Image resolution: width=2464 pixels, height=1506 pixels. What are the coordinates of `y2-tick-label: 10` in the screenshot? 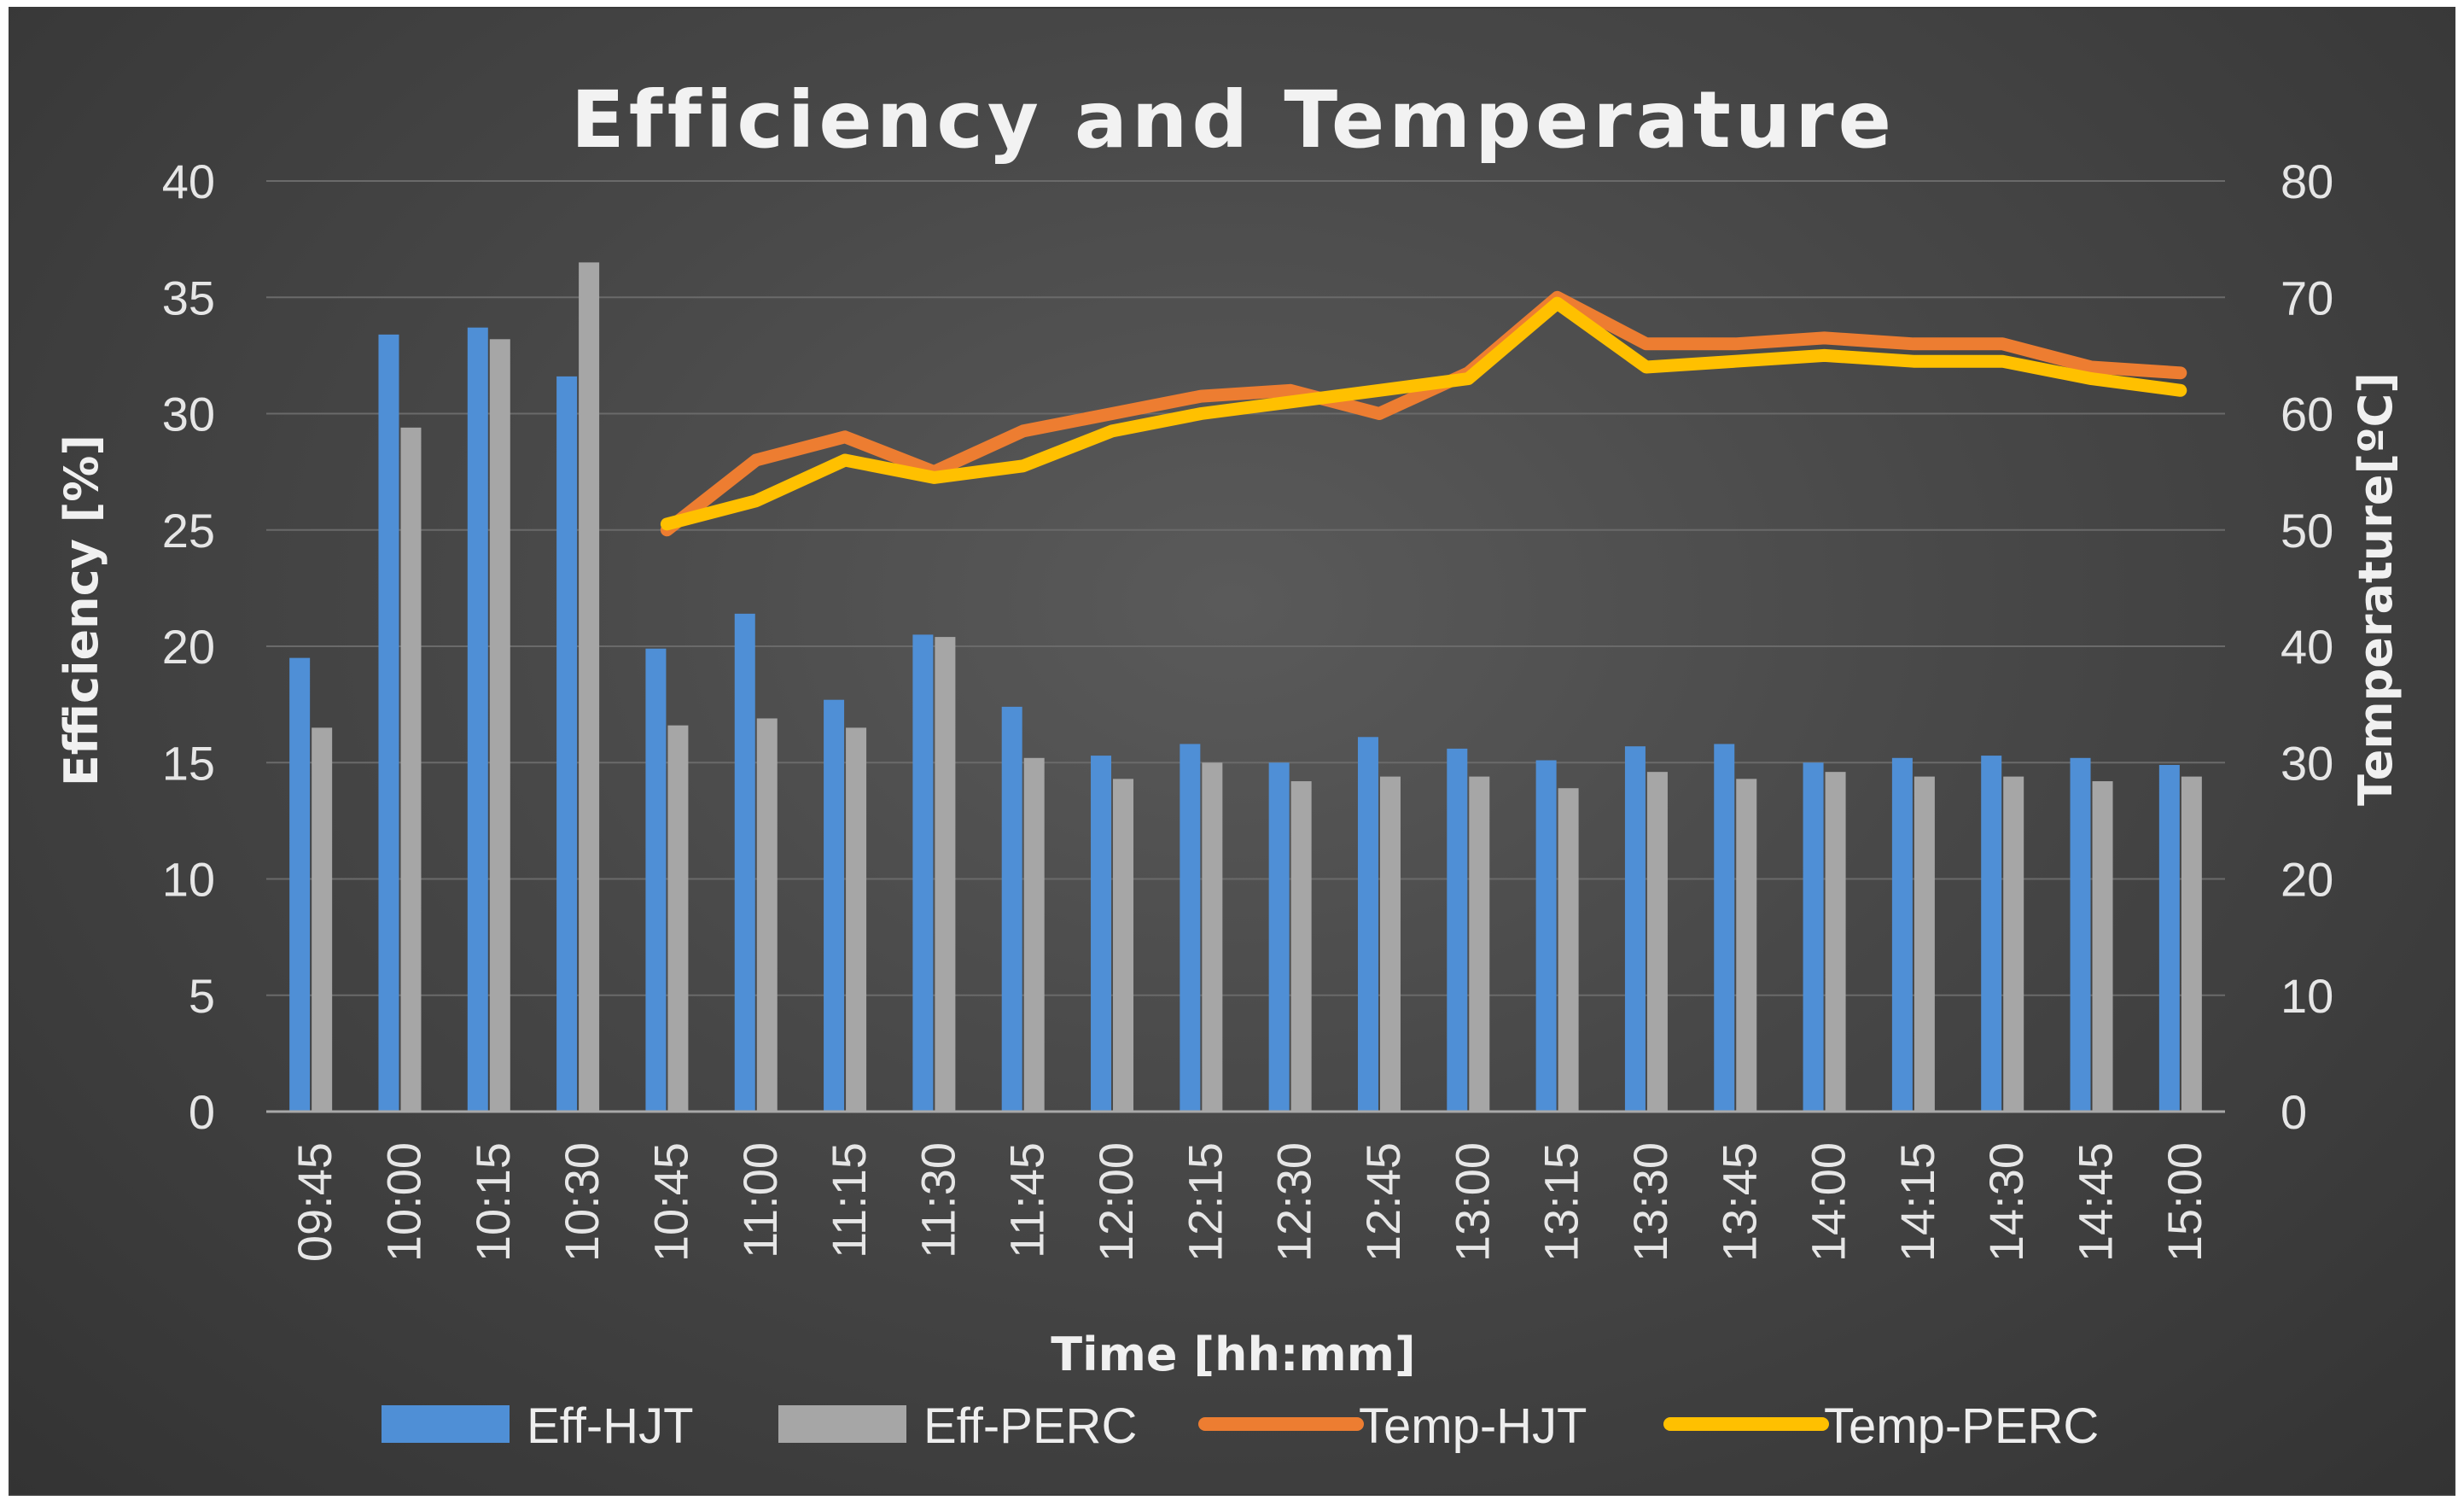 It's located at (2307, 996).